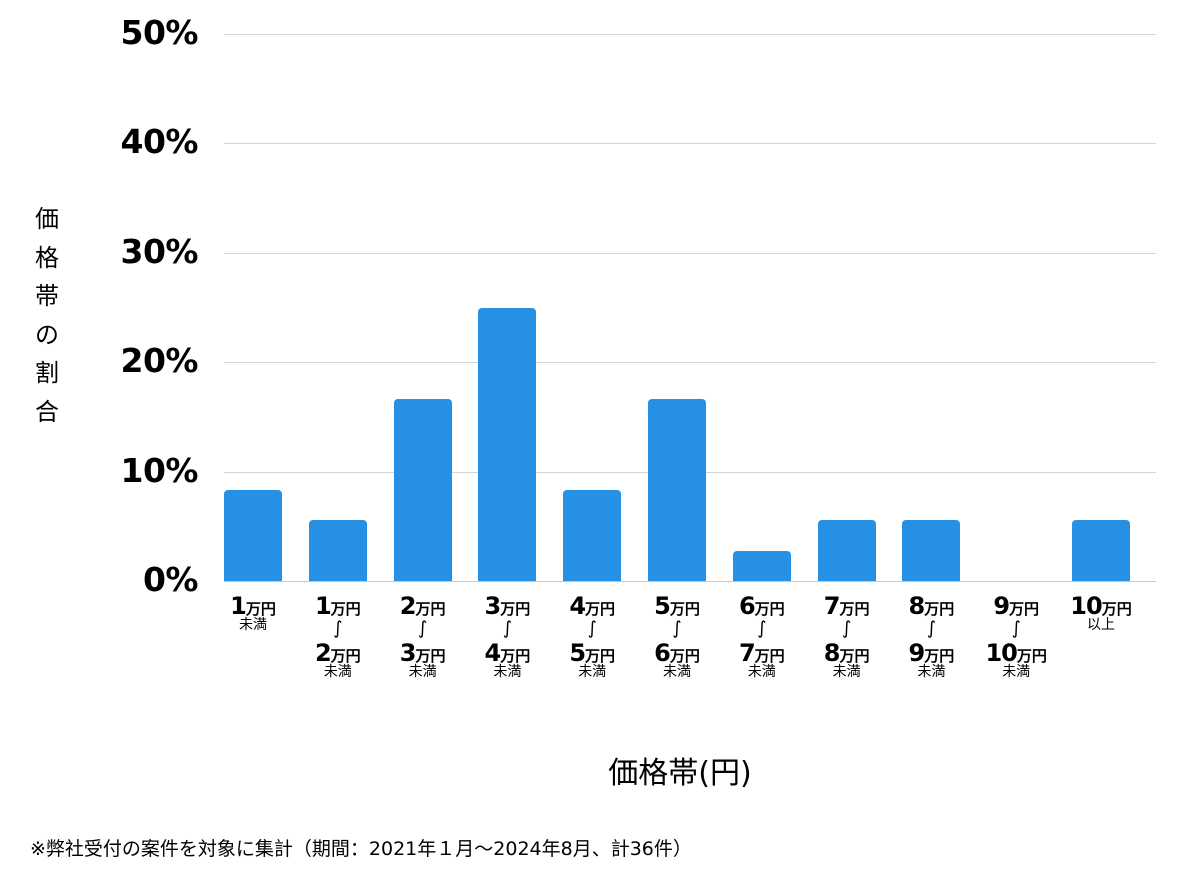 The image size is (1200, 874). I want to click on y-tick-label: 20%, so click(159, 361).